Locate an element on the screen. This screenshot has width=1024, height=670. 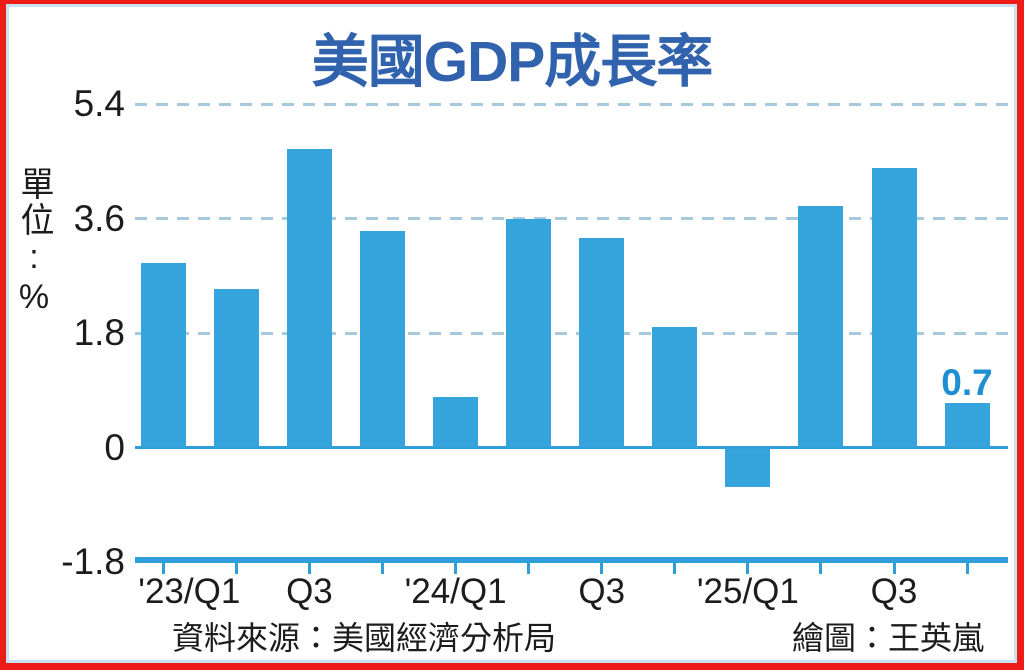
gridline-5.4 is located at coordinates (571, 104).